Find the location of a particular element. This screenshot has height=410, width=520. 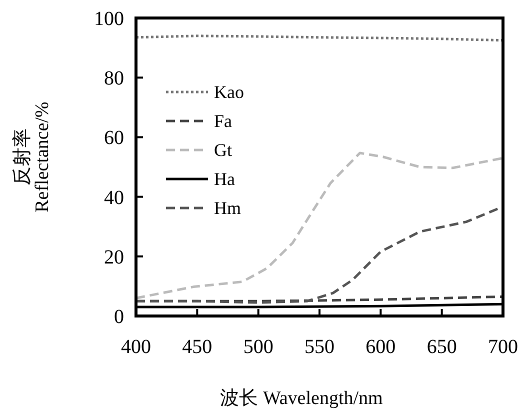

x-tick-label: 500 is located at coordinates (258, 347).